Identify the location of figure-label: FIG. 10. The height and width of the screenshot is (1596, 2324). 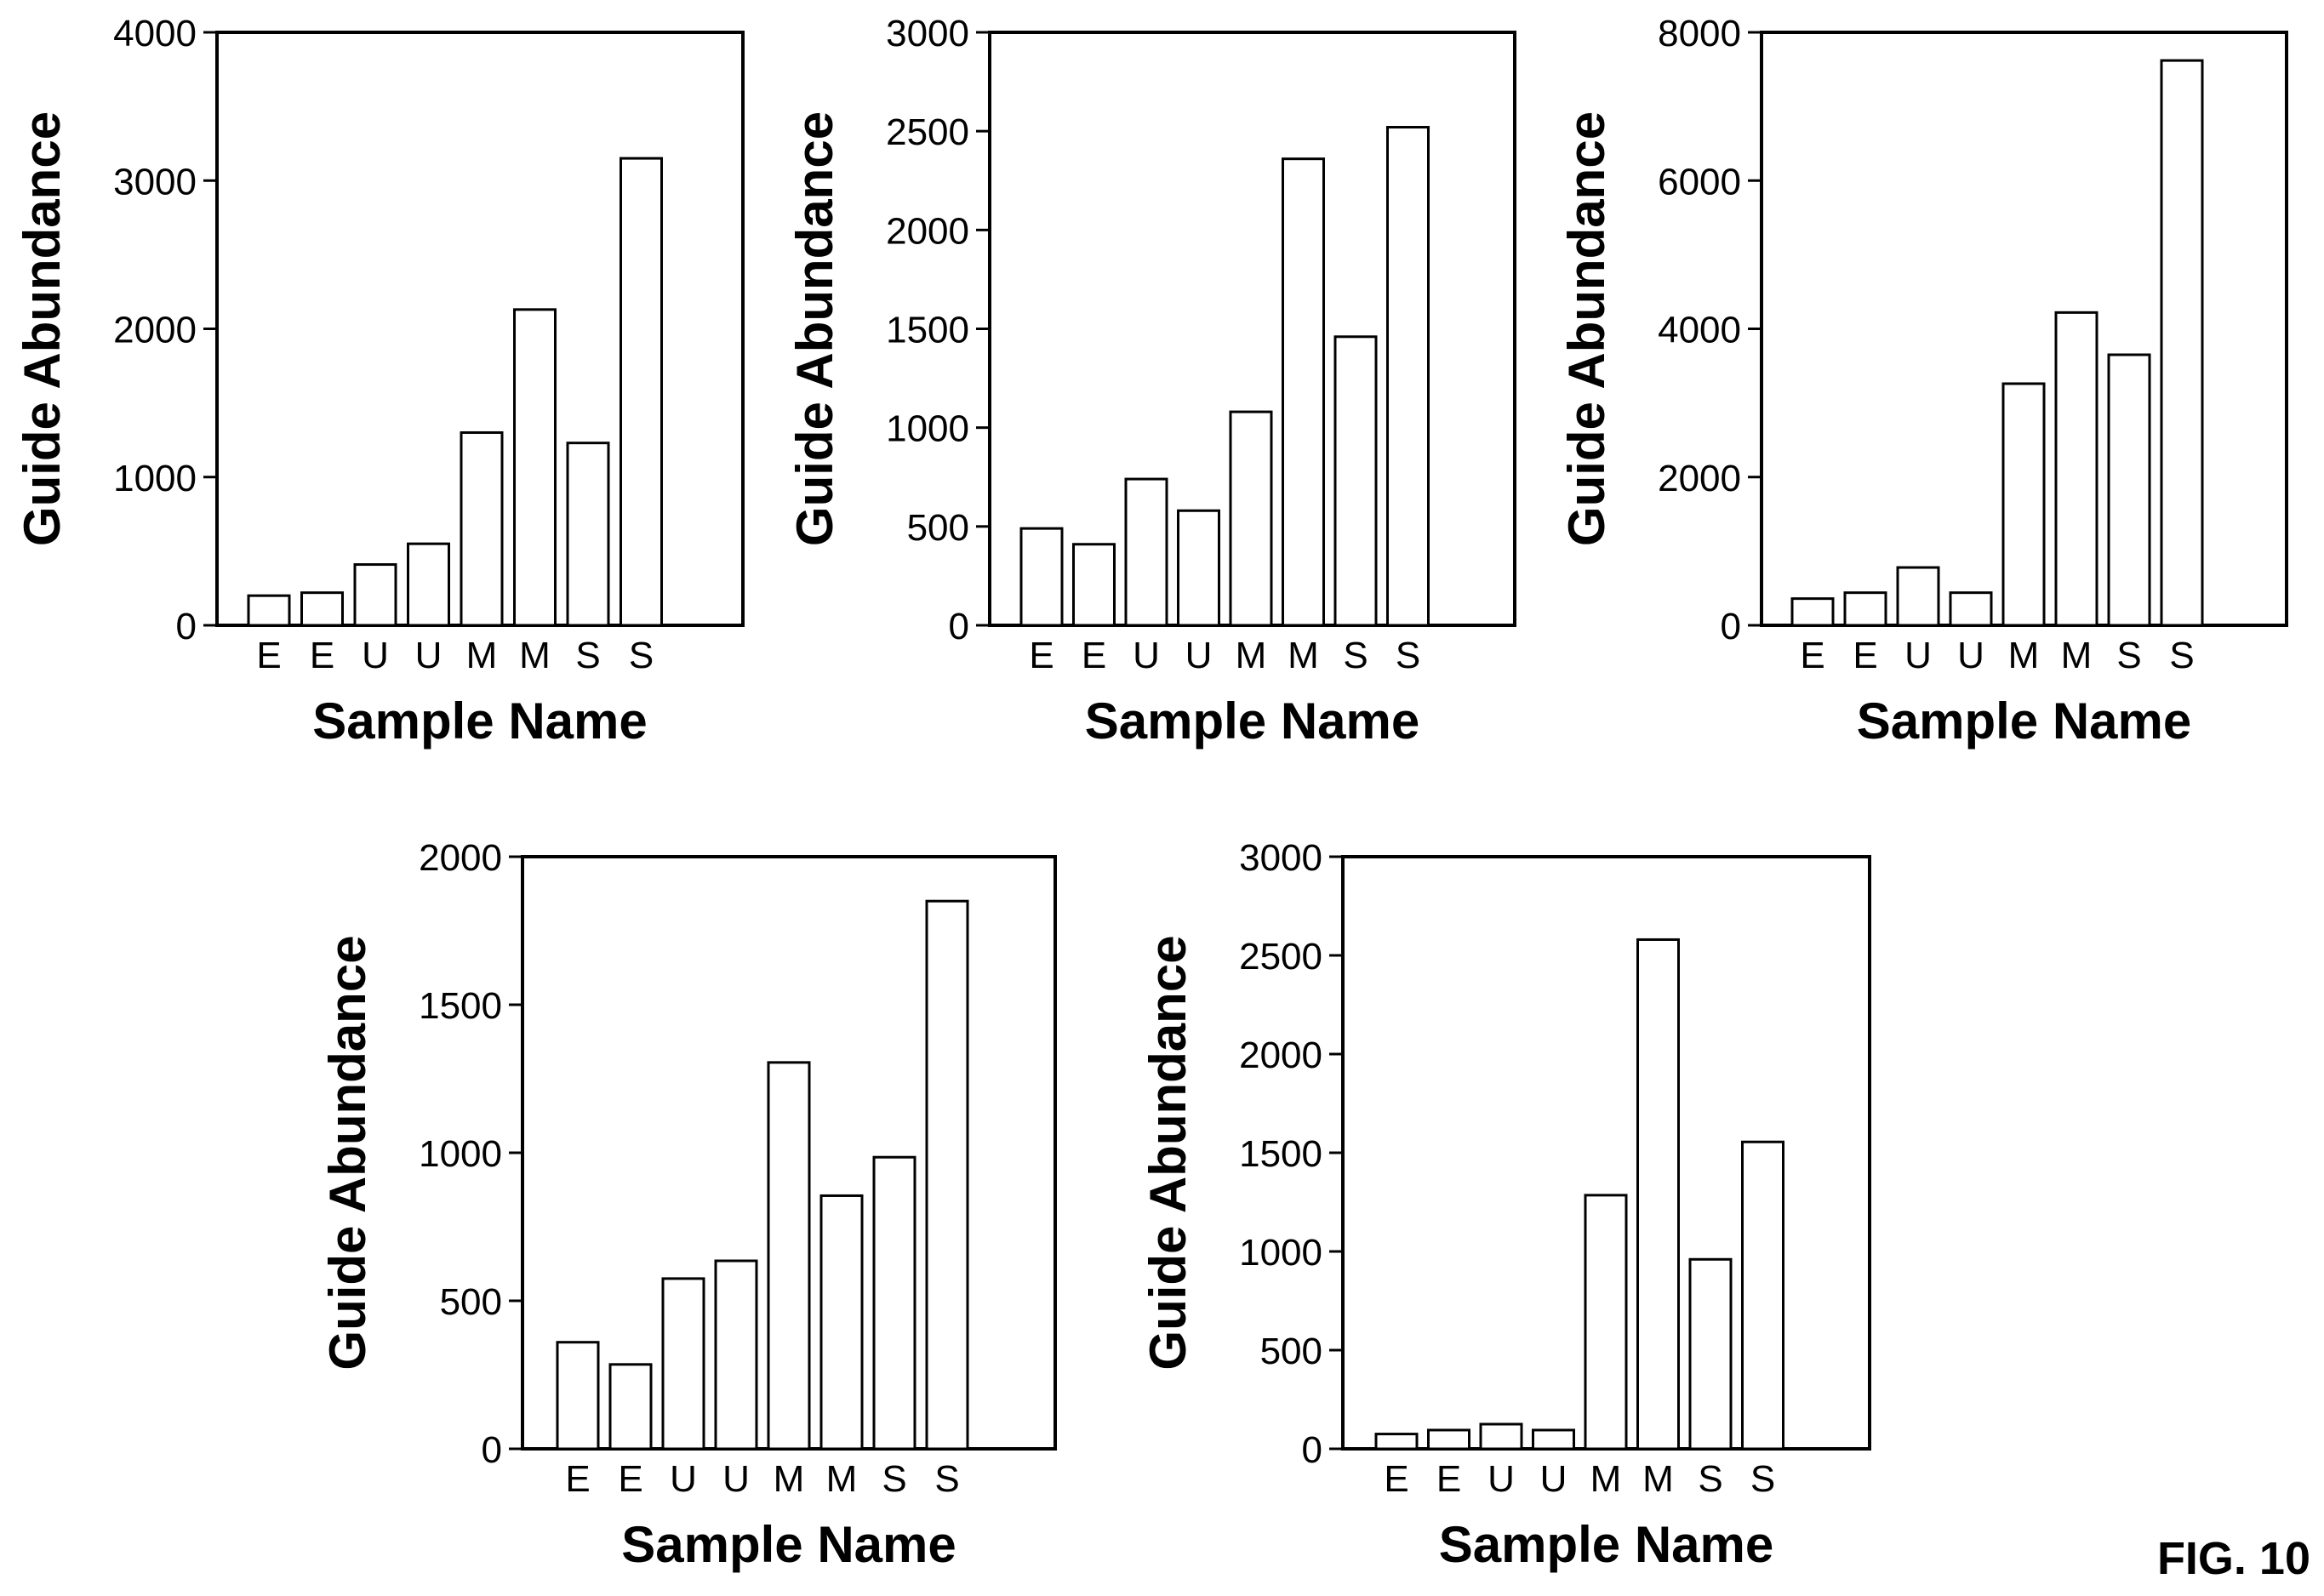
(2234, 1559).